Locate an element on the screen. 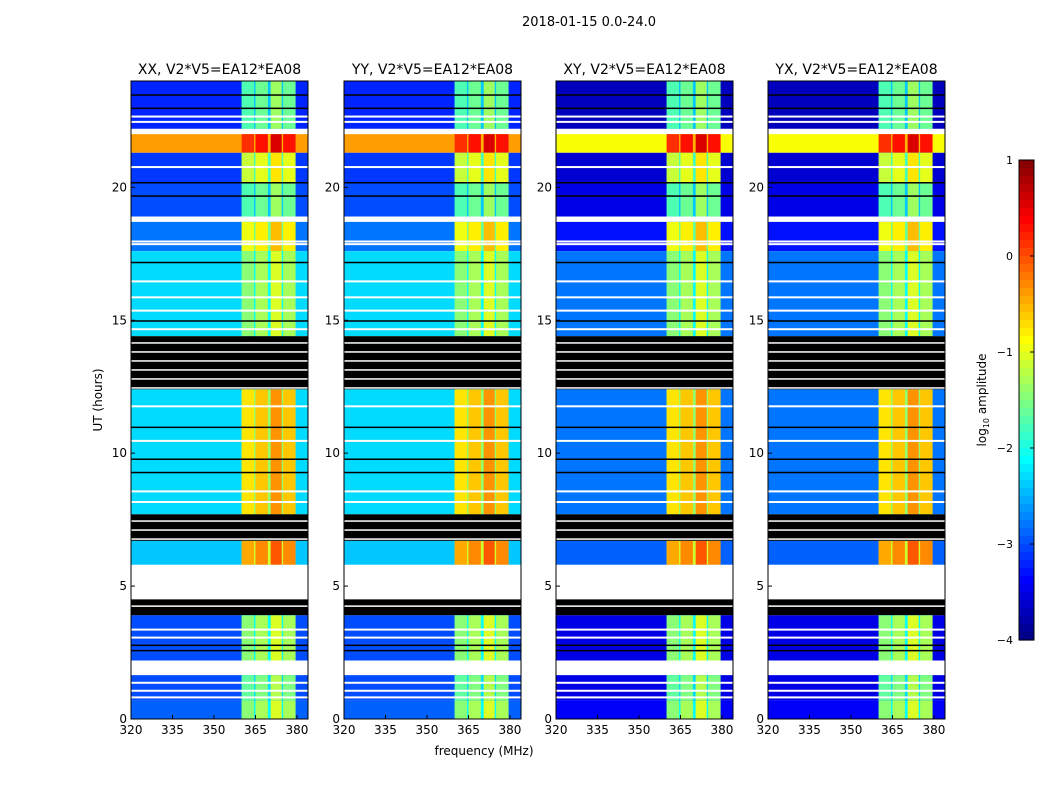 This screenshot has width=1050, height=800. colorbar-tick-label: 1 is located at coordinates (1009, 160).